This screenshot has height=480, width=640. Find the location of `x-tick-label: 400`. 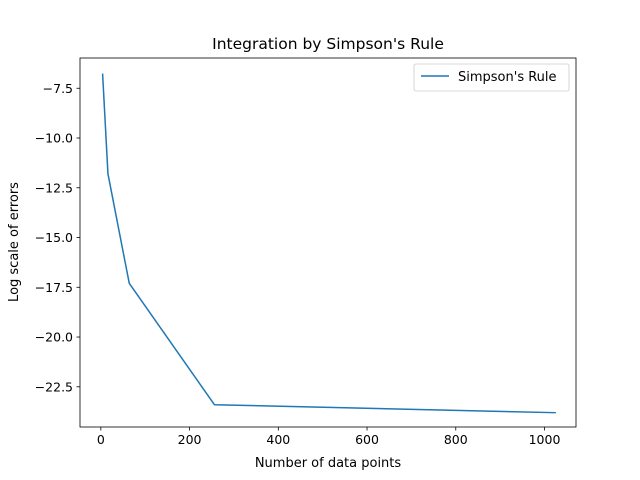

x-tick-label: 400 is located at coordinates (278, 439).